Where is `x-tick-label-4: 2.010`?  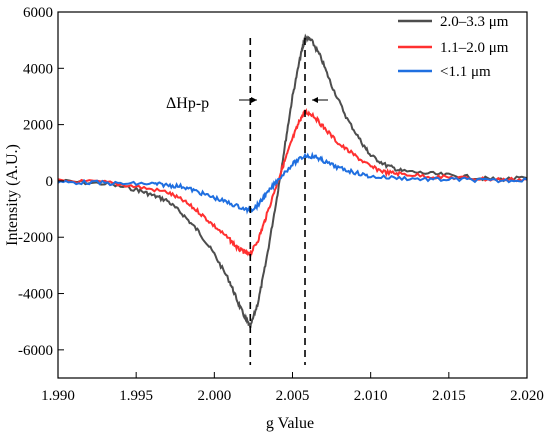 x-tick-label-4: 2.010 is located at coordinates (371, 396).